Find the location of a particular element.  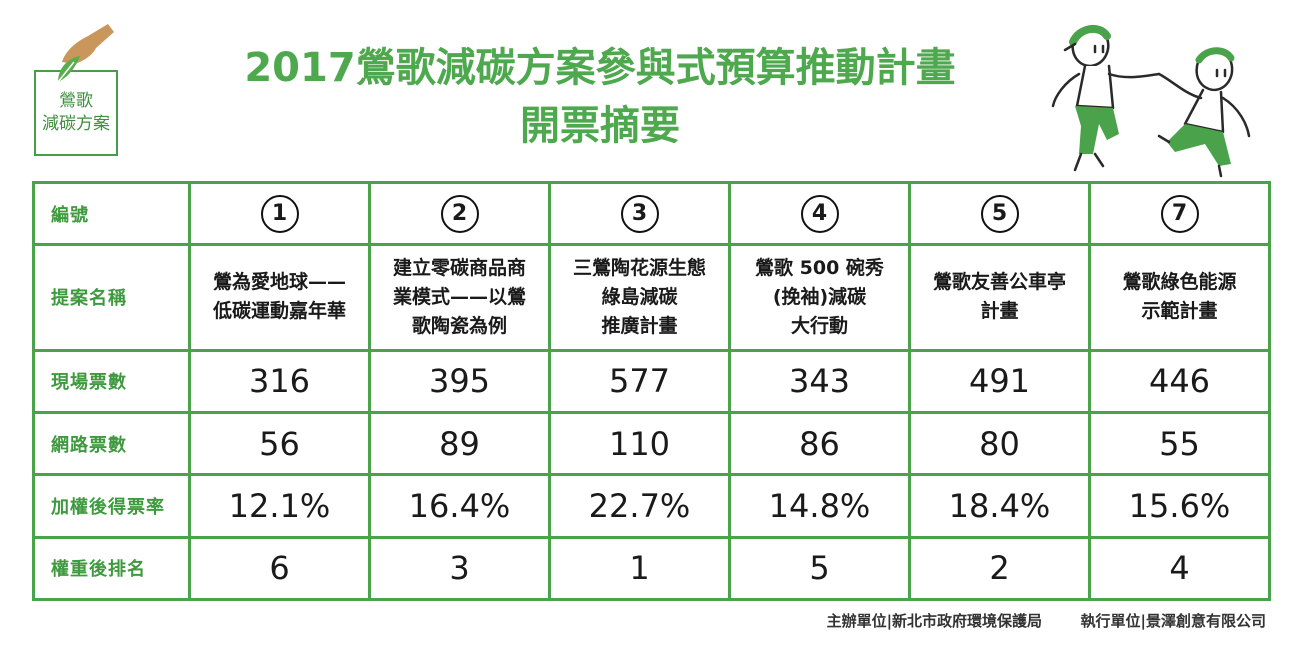

proposal-name-cell: 三鶯陶花源生態 綠島減碳 推廣計畫 is located at coordinates (639, 297).